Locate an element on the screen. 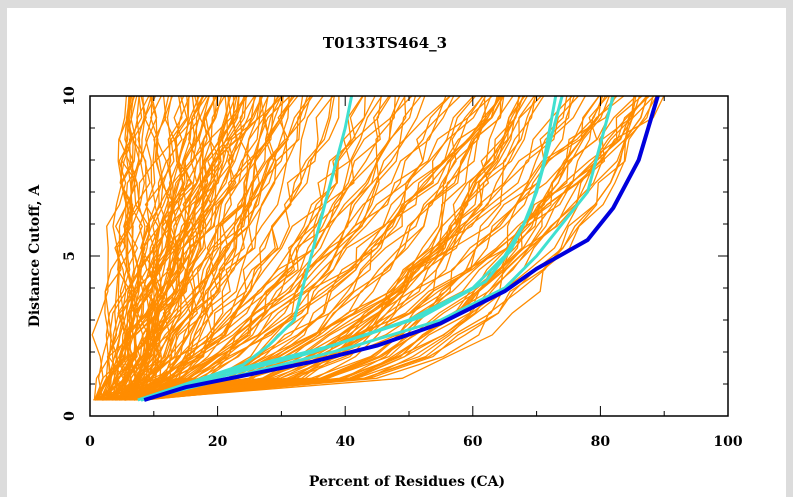 This screenshot has height=497, width=793. y-tick-labels: 0 5 10 is located at coordinates (70, 253).